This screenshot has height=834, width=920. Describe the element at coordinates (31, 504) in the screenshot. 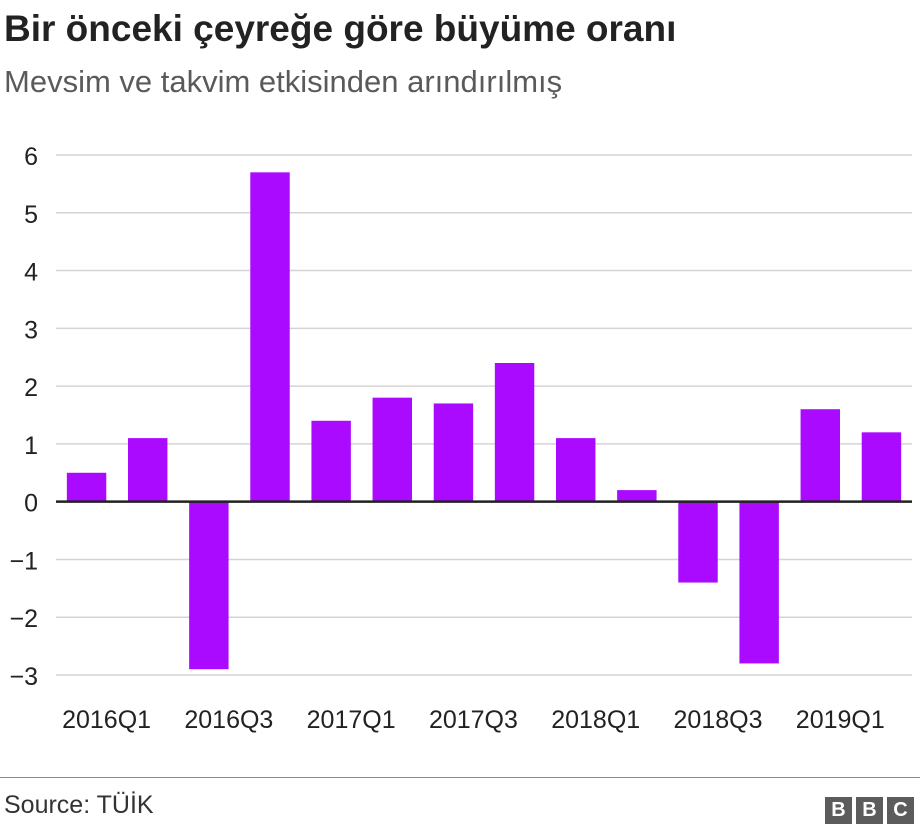

I see `y-tick-label: 0` at that location.